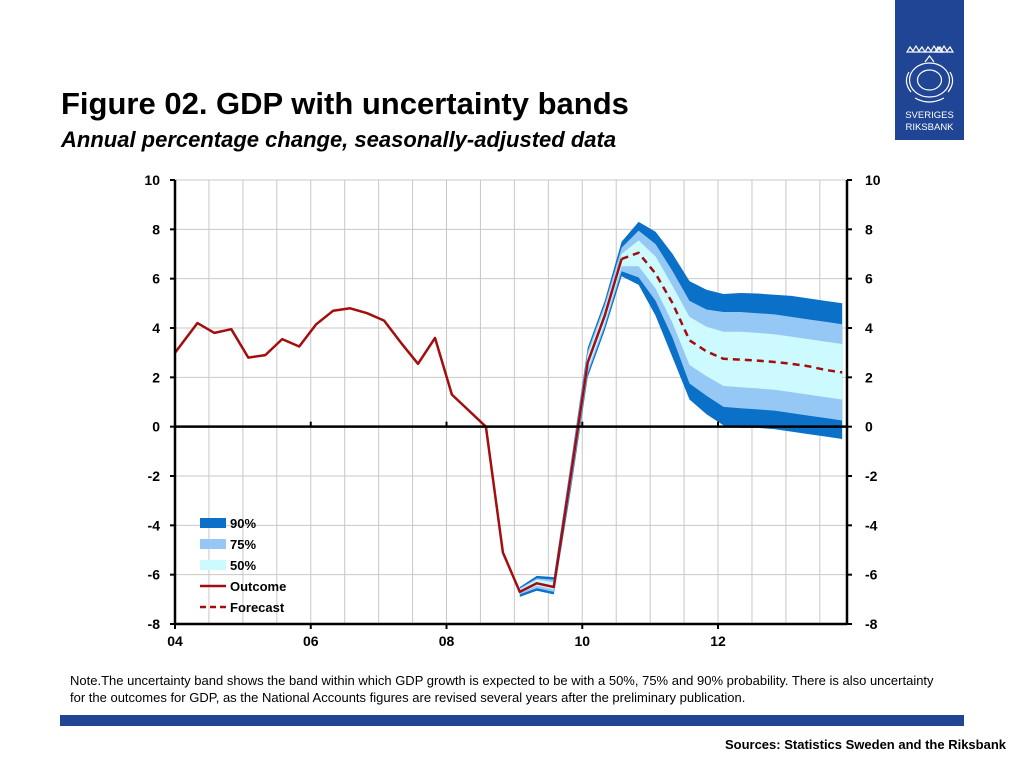 The height and width of the screenshot is (768, 1024). What do you see at coordinates (258, 586) in the screenshot?
I see `legend-label: Outcome` at bounding box center [258, 586].